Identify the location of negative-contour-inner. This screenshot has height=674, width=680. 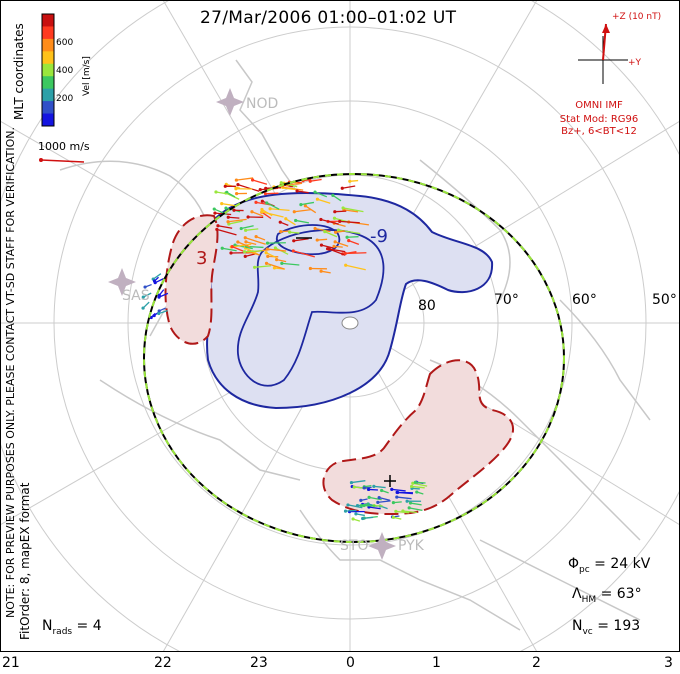
(311, 308).